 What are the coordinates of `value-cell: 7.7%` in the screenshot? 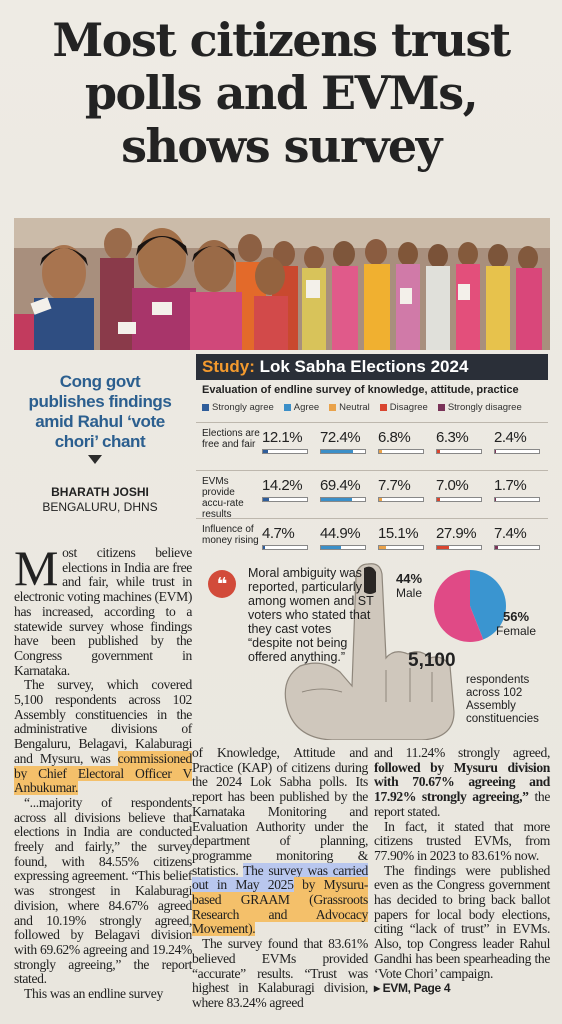 It's located at (404, 489).